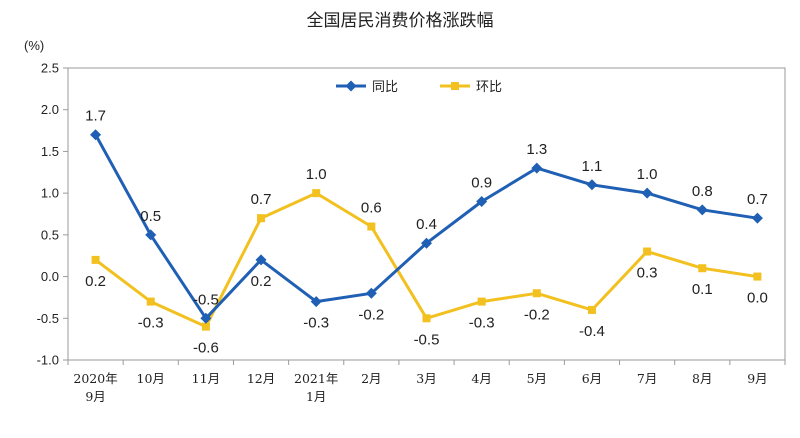  Describe the element at coordinates (471, 87) in the screenshot. I see `legend-item: 环比` at that location.